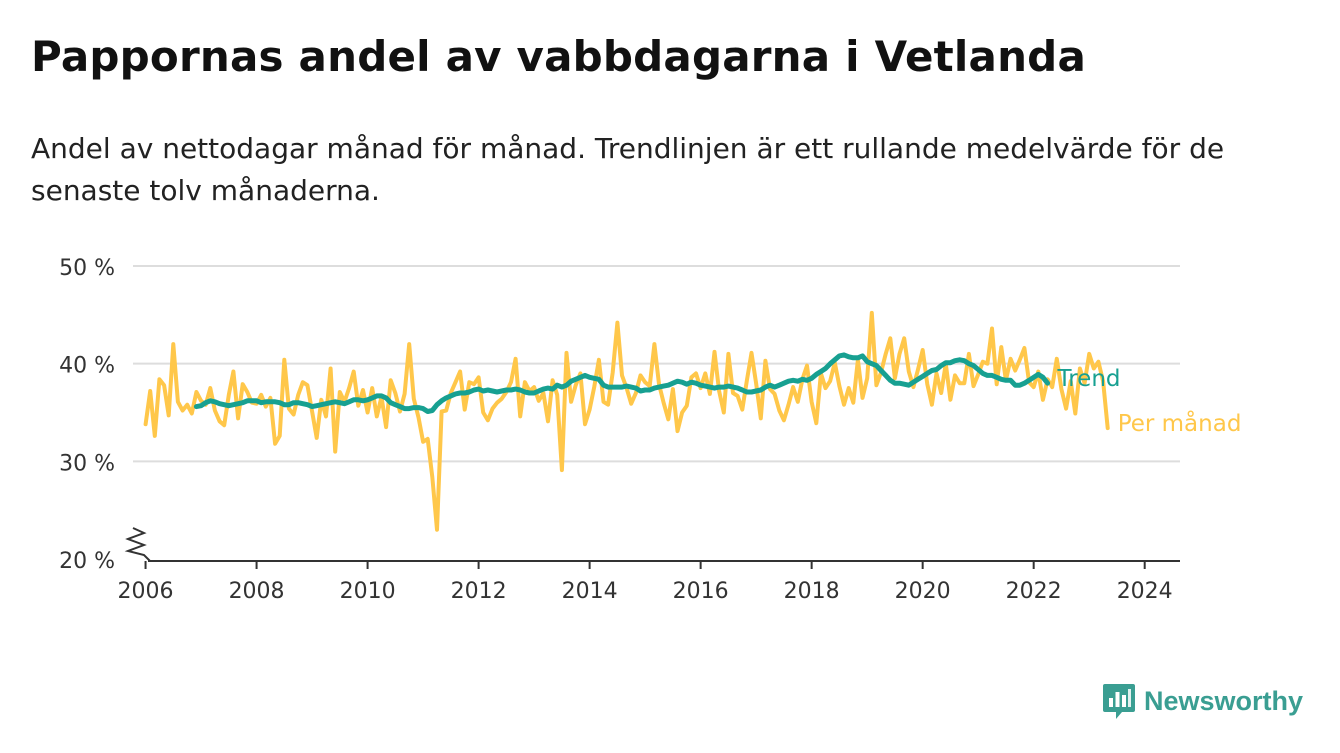  I want to click on x-axis-ticks: 2006 2008 2010 2012 2014 2016 2018 2020 2022 2024, so click(645, 582).